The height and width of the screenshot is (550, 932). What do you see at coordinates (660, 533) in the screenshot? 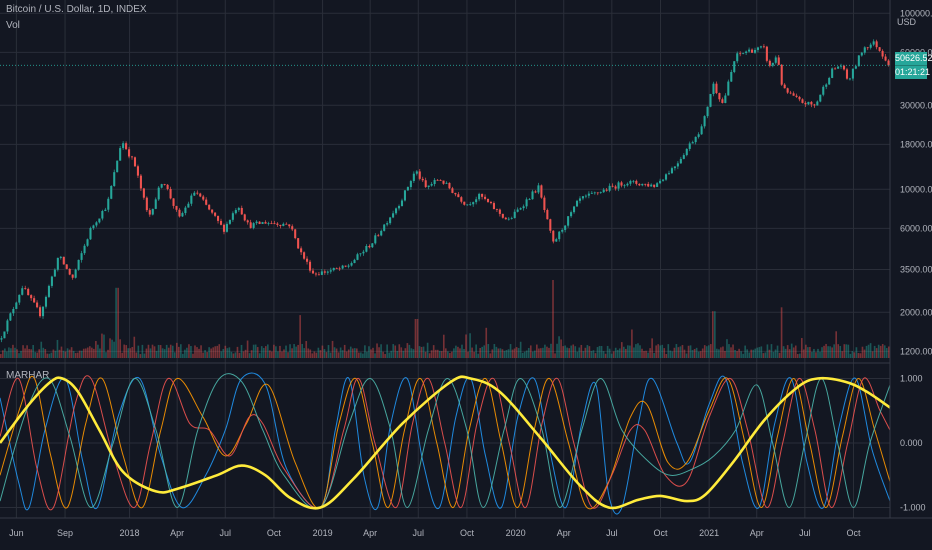
I see `time-tick-label: Oct` at bounding box center [660, 533].